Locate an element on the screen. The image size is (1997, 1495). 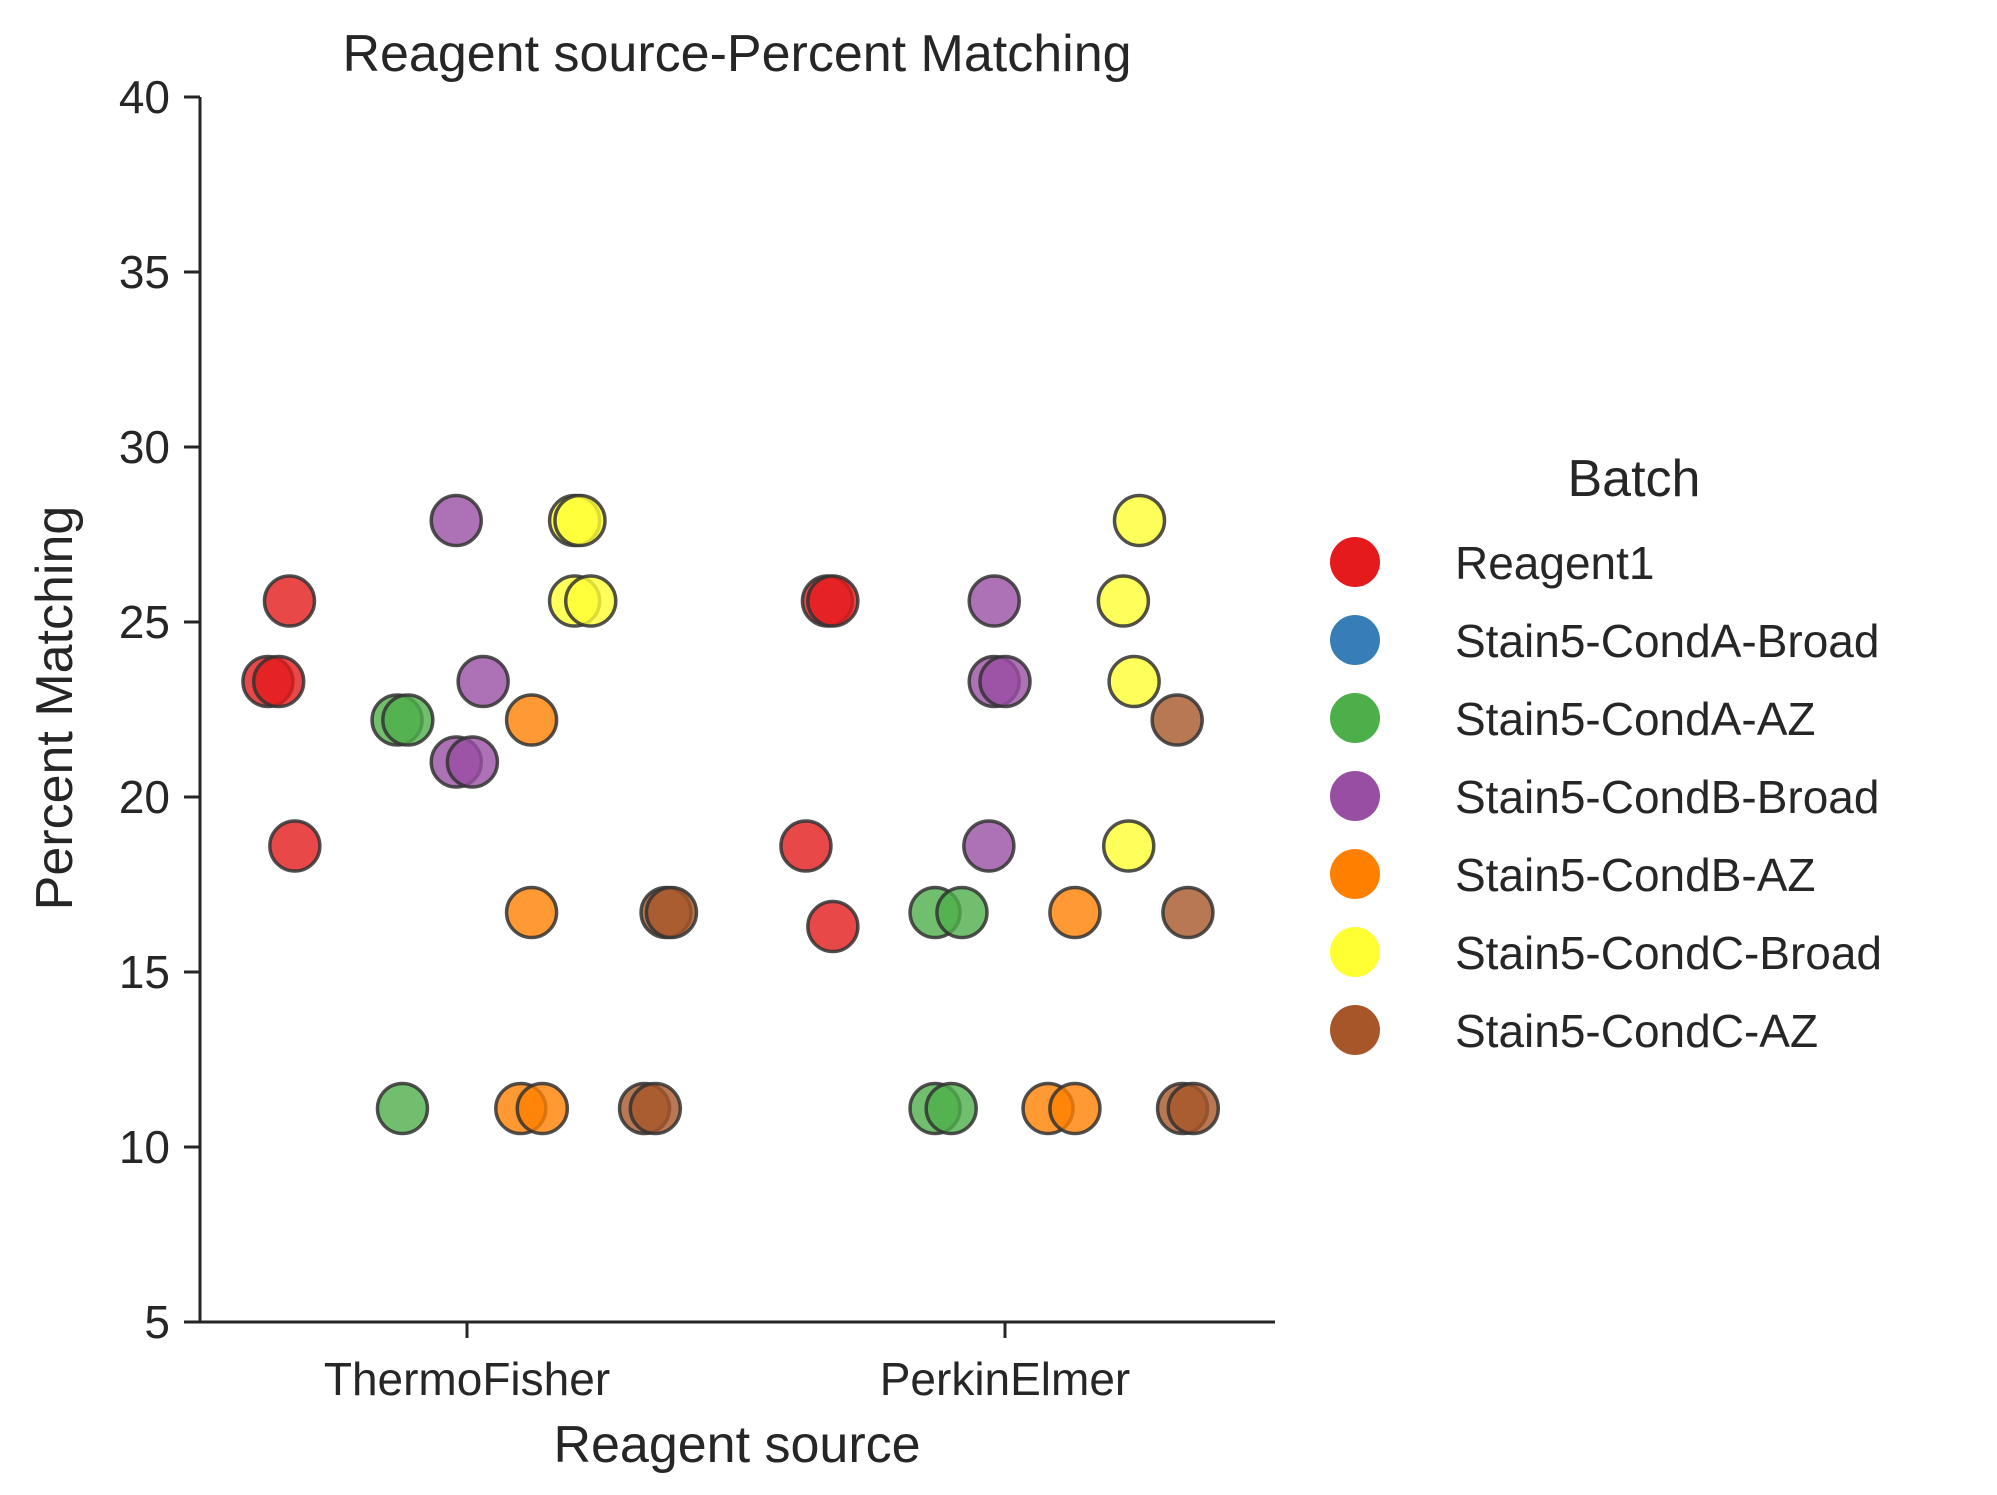
legend-label: Stain5-CondA-AZ is located at coordinates (1635, 719).